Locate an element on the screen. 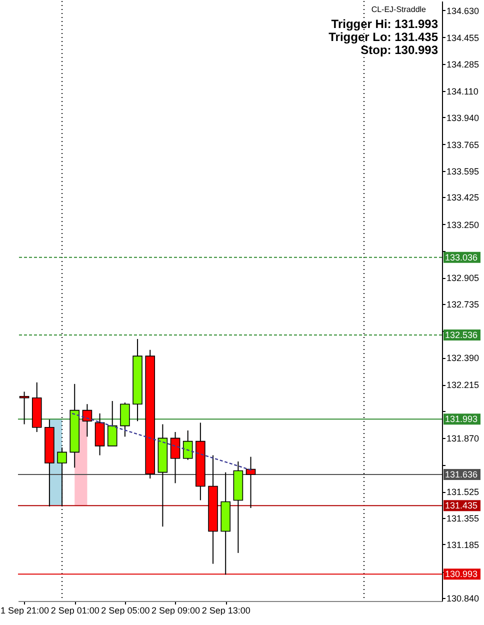  y-tick-label: 133.940 is located at coordinates (463, 117).